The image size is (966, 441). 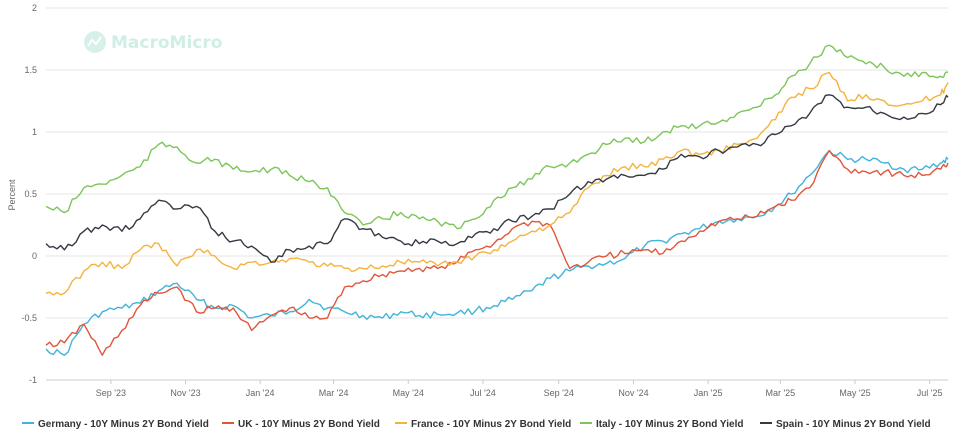 What do you see at coordinates (309, 424) in the screenshot?
I see `legend-label: UK - 10Y Minus 2Y Bond Yield` at bounding box center [309, 424].